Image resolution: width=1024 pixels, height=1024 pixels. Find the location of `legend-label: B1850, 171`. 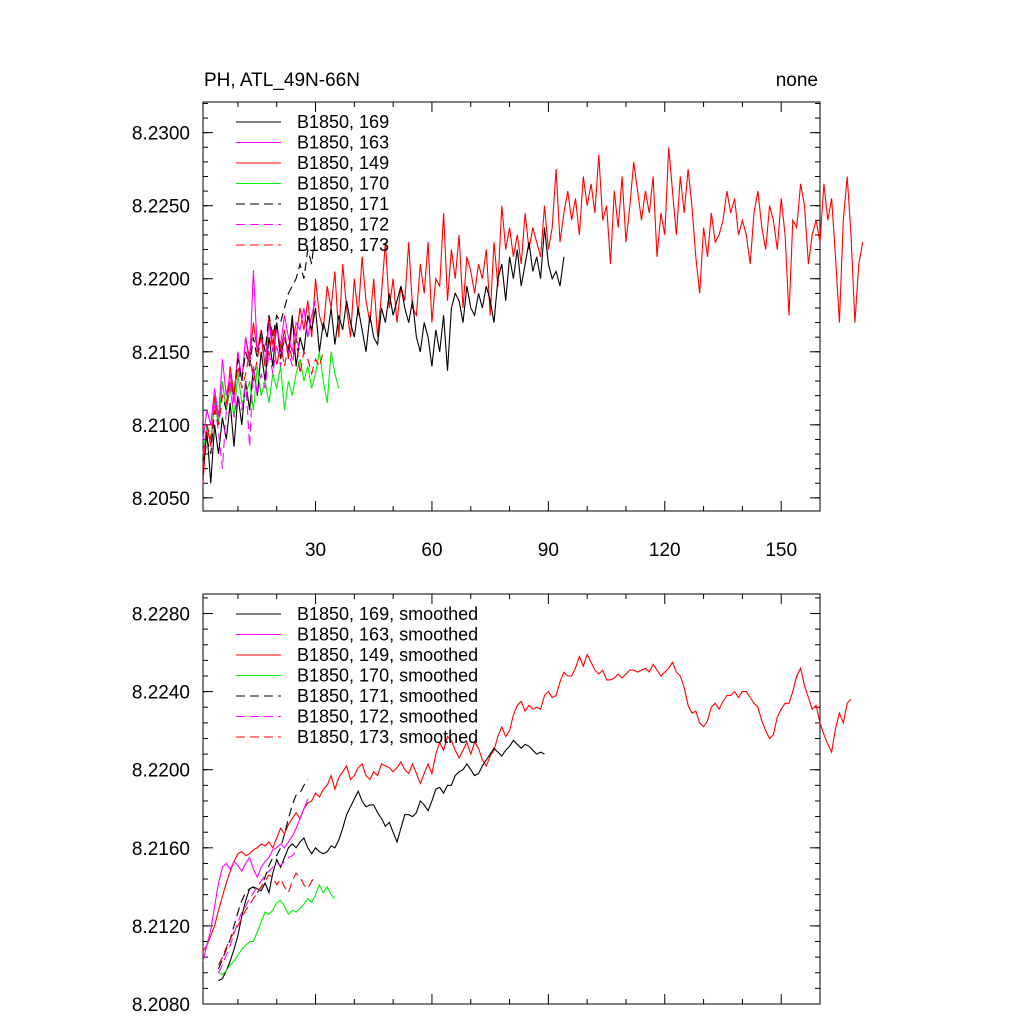

legend-label: B1850, 171 is located at coordinates (343, 204).